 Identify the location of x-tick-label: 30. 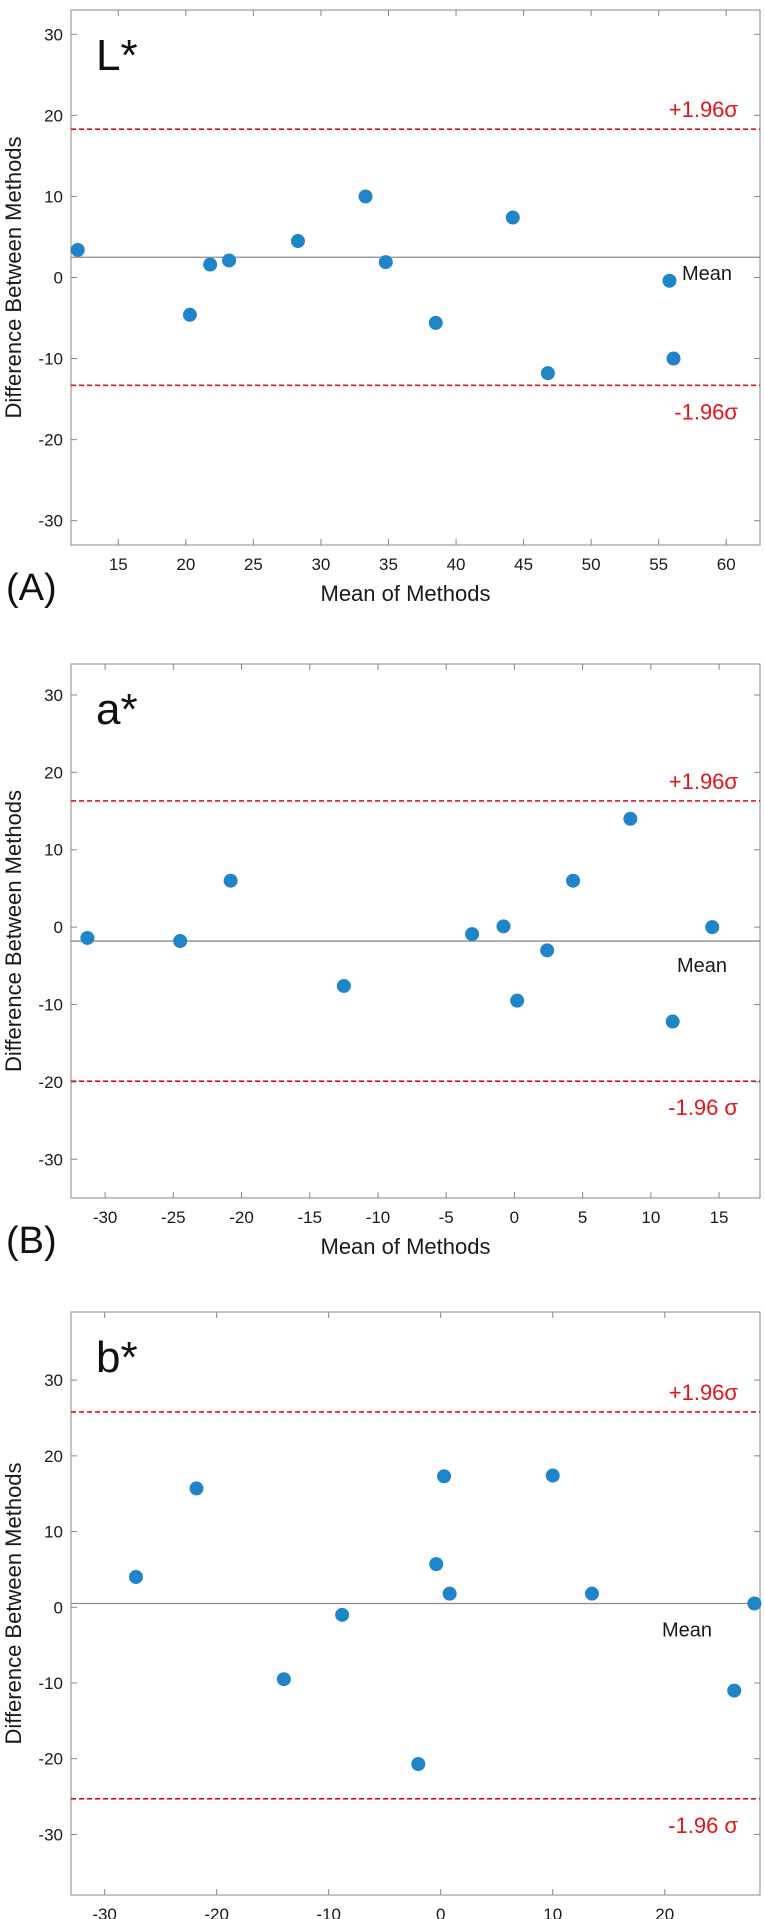
(320, 564).